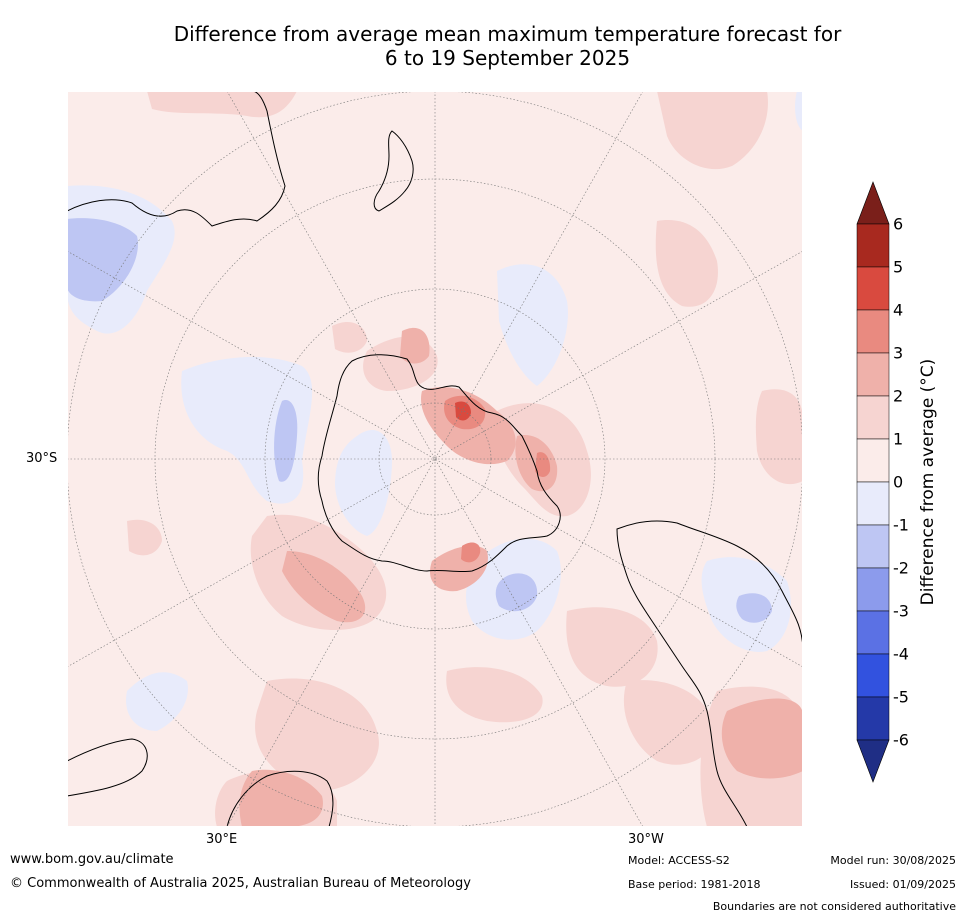 The width and height of the screenshot is (965, 919). I want to click on lon-label-30w: 30°W, so click(646, 839).